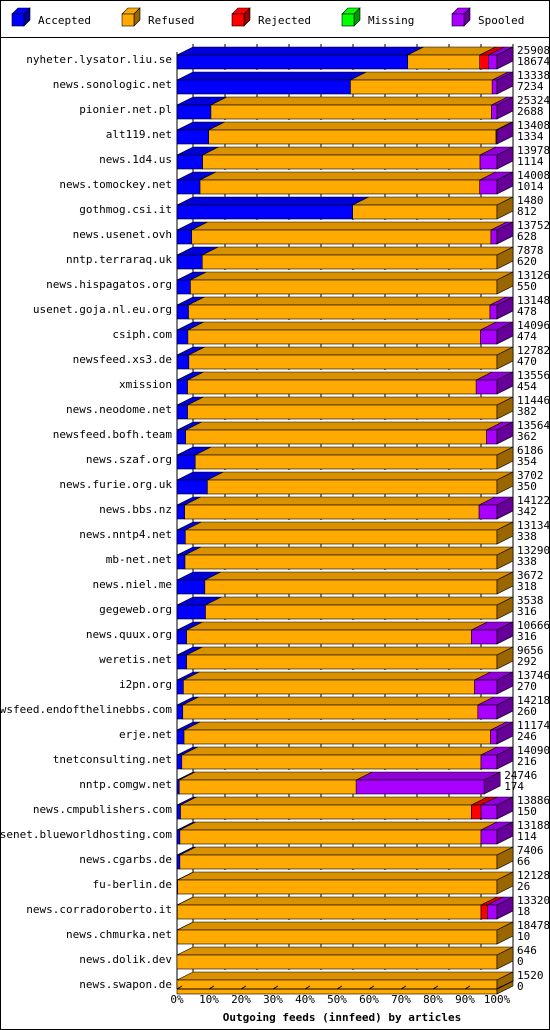 The image size is (550, 1030). What do you see at coordinates (523, 886) in the screenshot?
I see `accepted-count: 26` at bounding box center [523, 886].